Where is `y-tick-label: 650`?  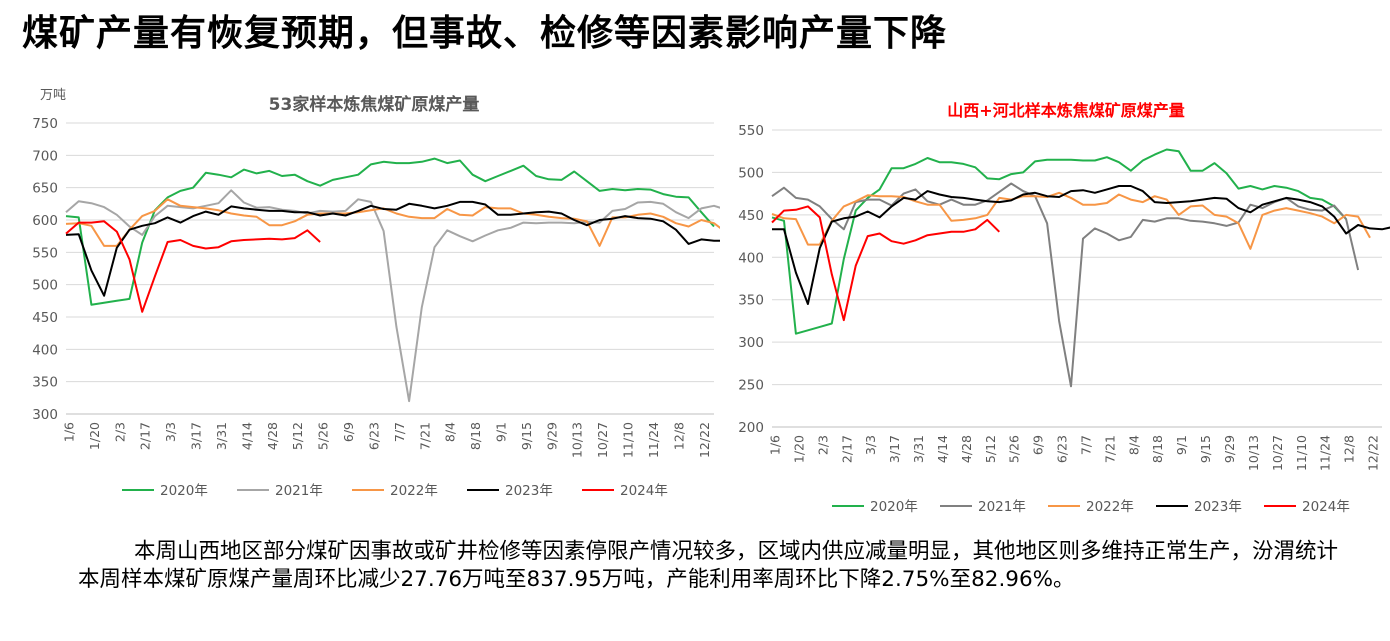
y-tick-label: 650 is located at coordinates (45, 189).